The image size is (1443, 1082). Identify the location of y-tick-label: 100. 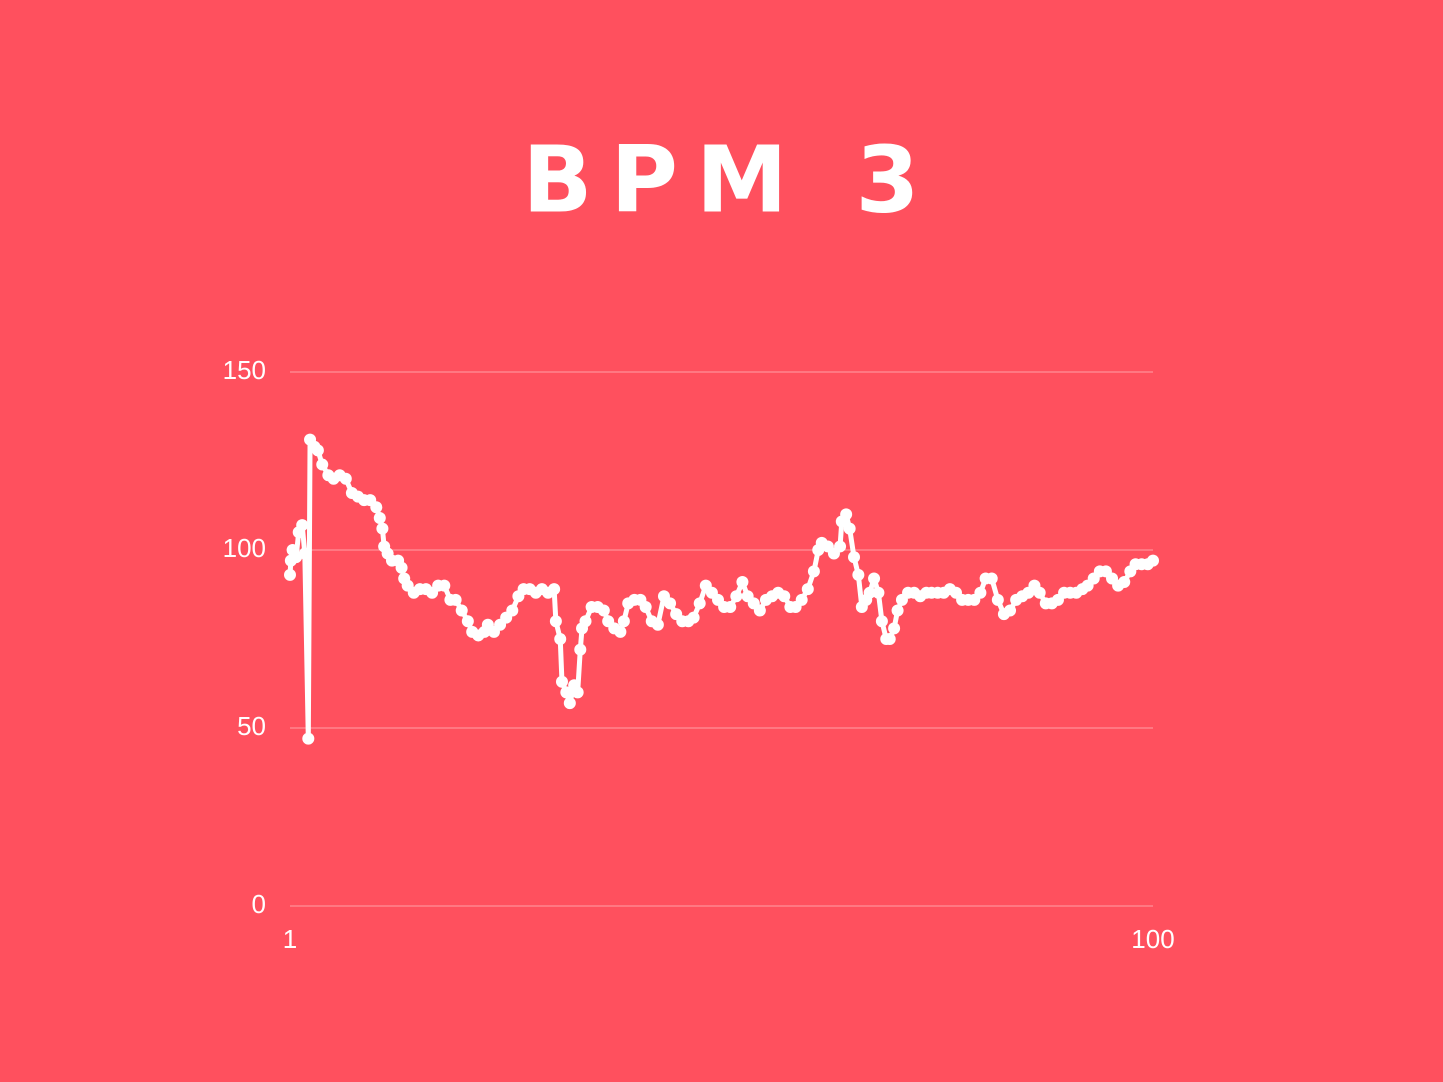
(244, 548).